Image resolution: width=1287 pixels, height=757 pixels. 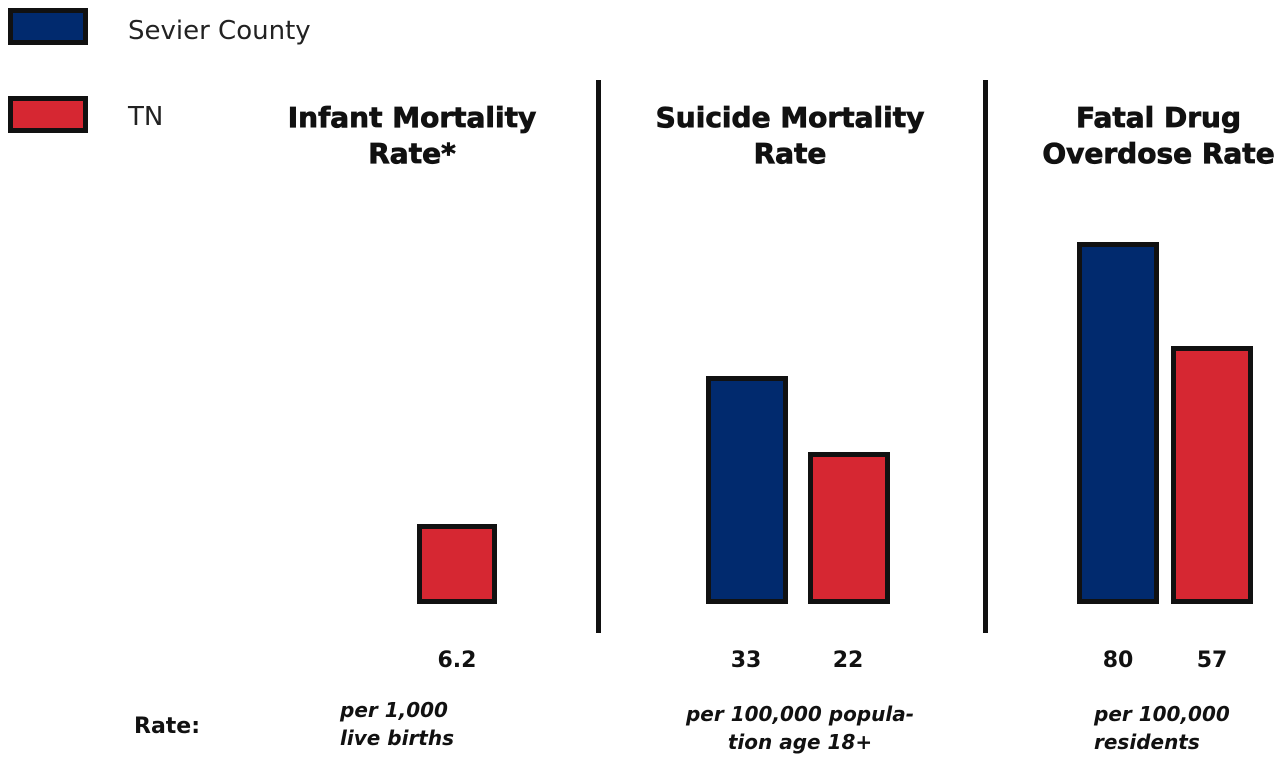 I want to click on rate-label: Rate:, so click(x=167, y=726).